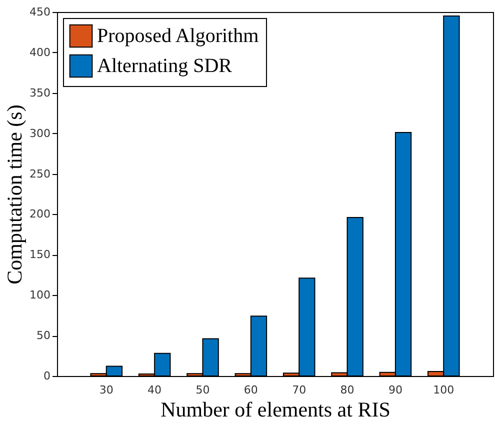 This screenshot has width=495, height=424. Describe the element at coordinates (40, 52) in the screenshot. I see `y-tick-label: 400` at that location.